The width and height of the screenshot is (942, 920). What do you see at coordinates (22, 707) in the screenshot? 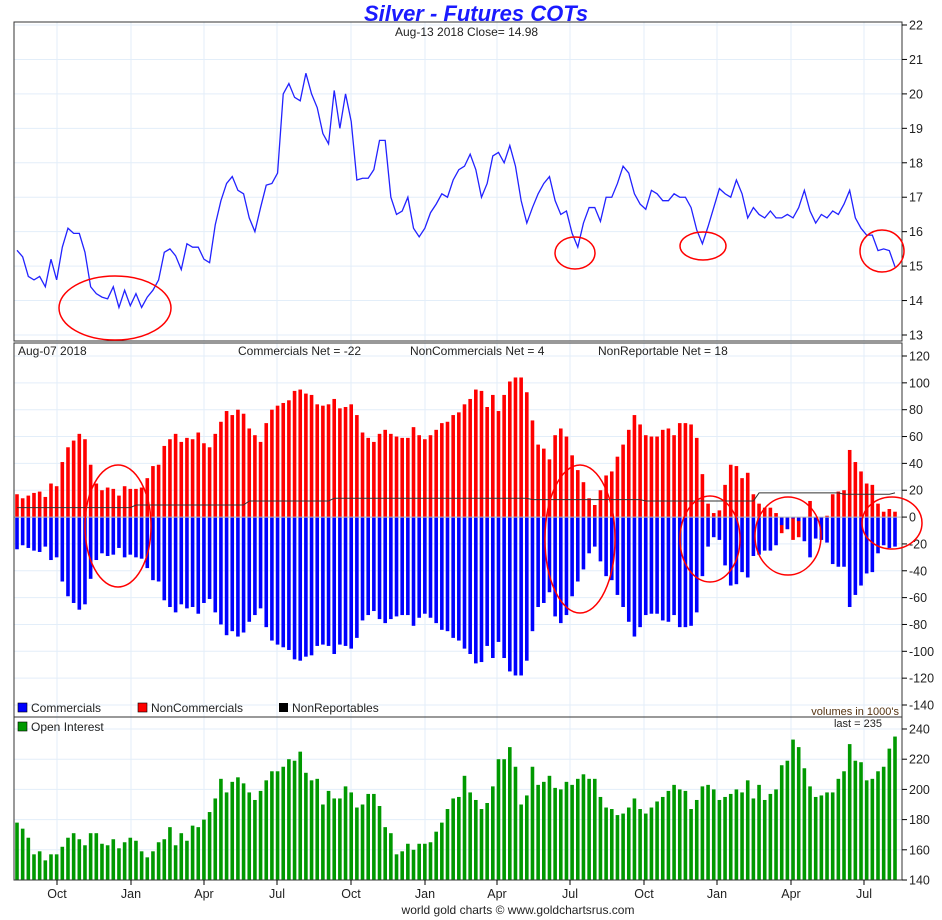
I see `legend-swatch-commercials` at bounding box center [22, 707].